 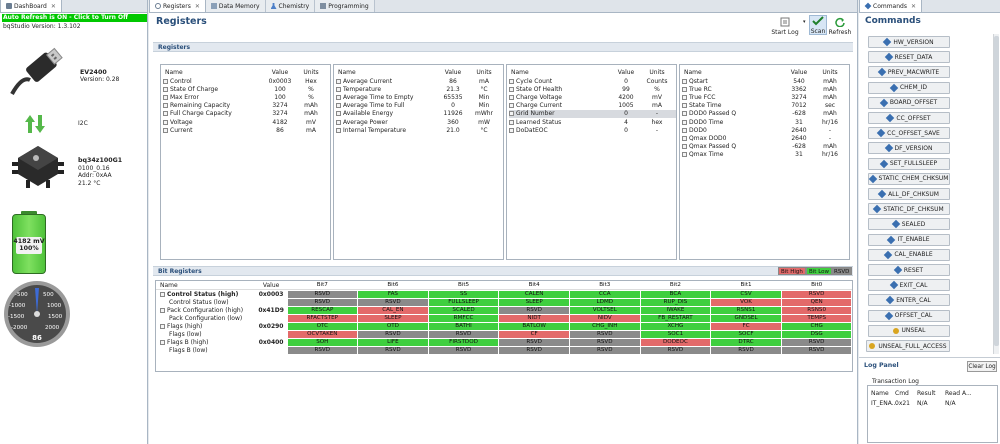 What do you see at coordinates (908, 346) in the screenshot?
I see `command-button: UNSEAL_FULL_ACCESS` at bounding box center [908, 346].